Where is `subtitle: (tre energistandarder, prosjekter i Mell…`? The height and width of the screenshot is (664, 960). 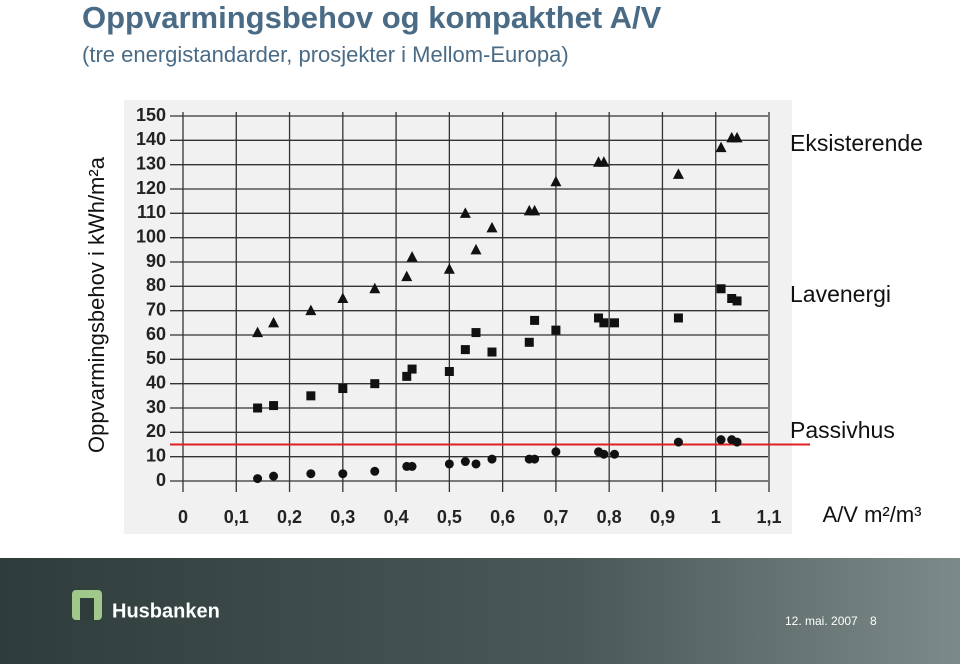 subtitle: (tre energistandarder, prosjekter i Mell… is located at coordinates (325, 54).